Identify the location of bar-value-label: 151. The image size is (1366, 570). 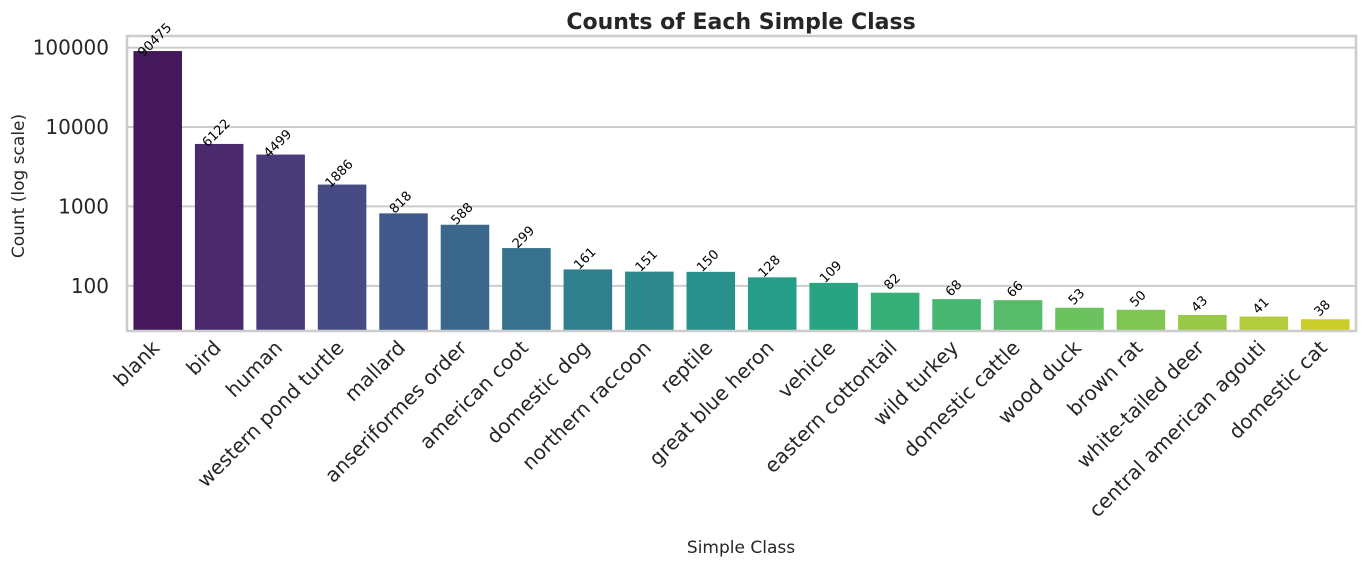
(647, 261).